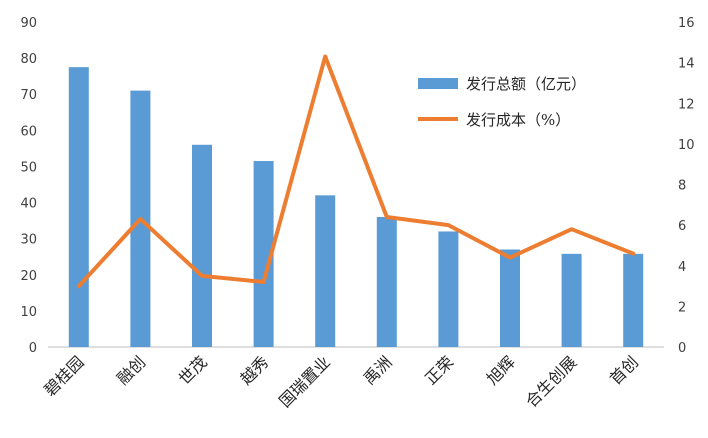 The width and height of the screenshot is (708, 438). What do you see at coordinates (686, 104) in the screenshot?
I see `right-axis-tick-label: 12` at bounding box center [686, 104].